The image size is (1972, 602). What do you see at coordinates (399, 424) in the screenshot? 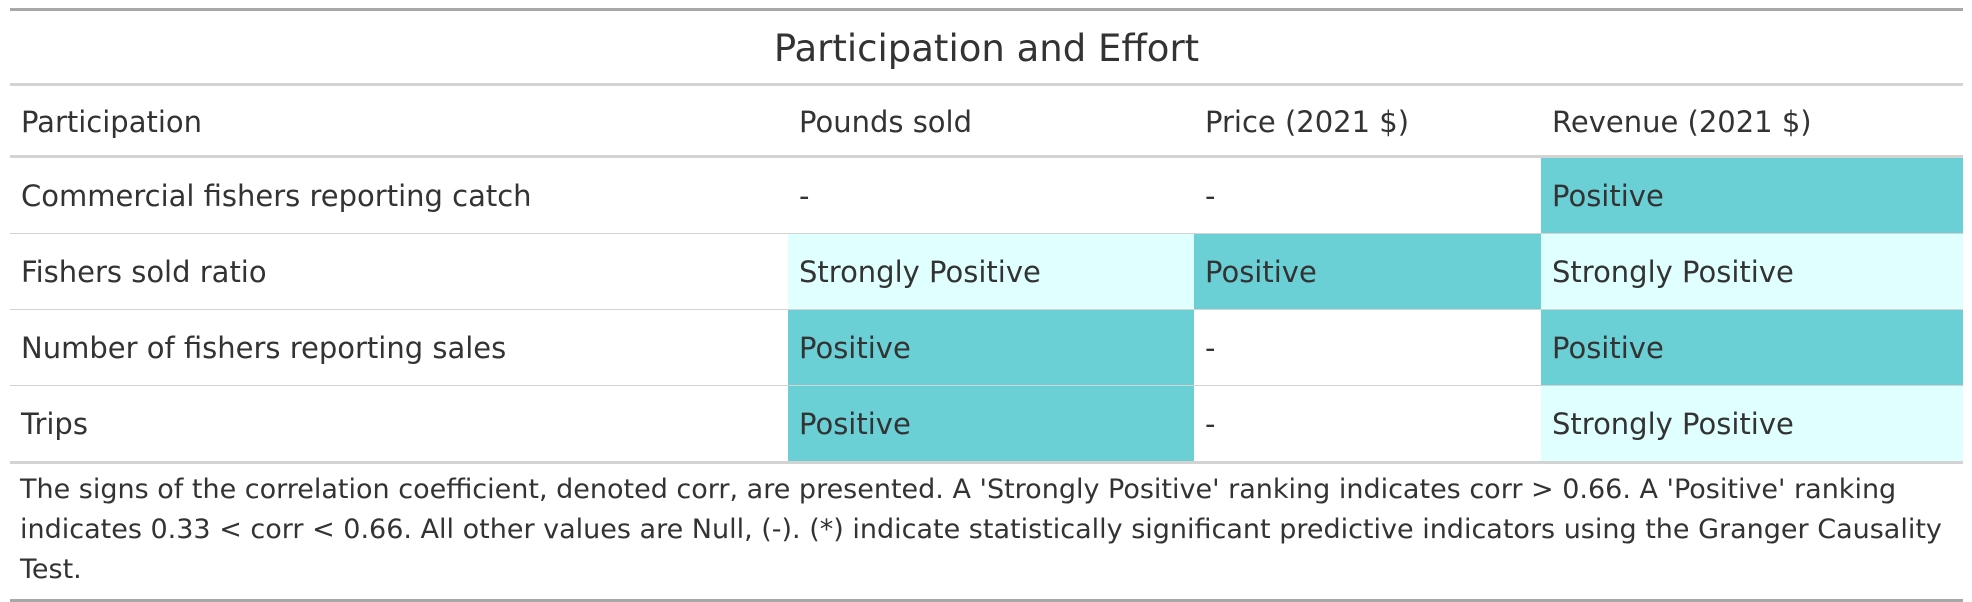
I see `row-label: Trips` at bounding box center [399, 424].